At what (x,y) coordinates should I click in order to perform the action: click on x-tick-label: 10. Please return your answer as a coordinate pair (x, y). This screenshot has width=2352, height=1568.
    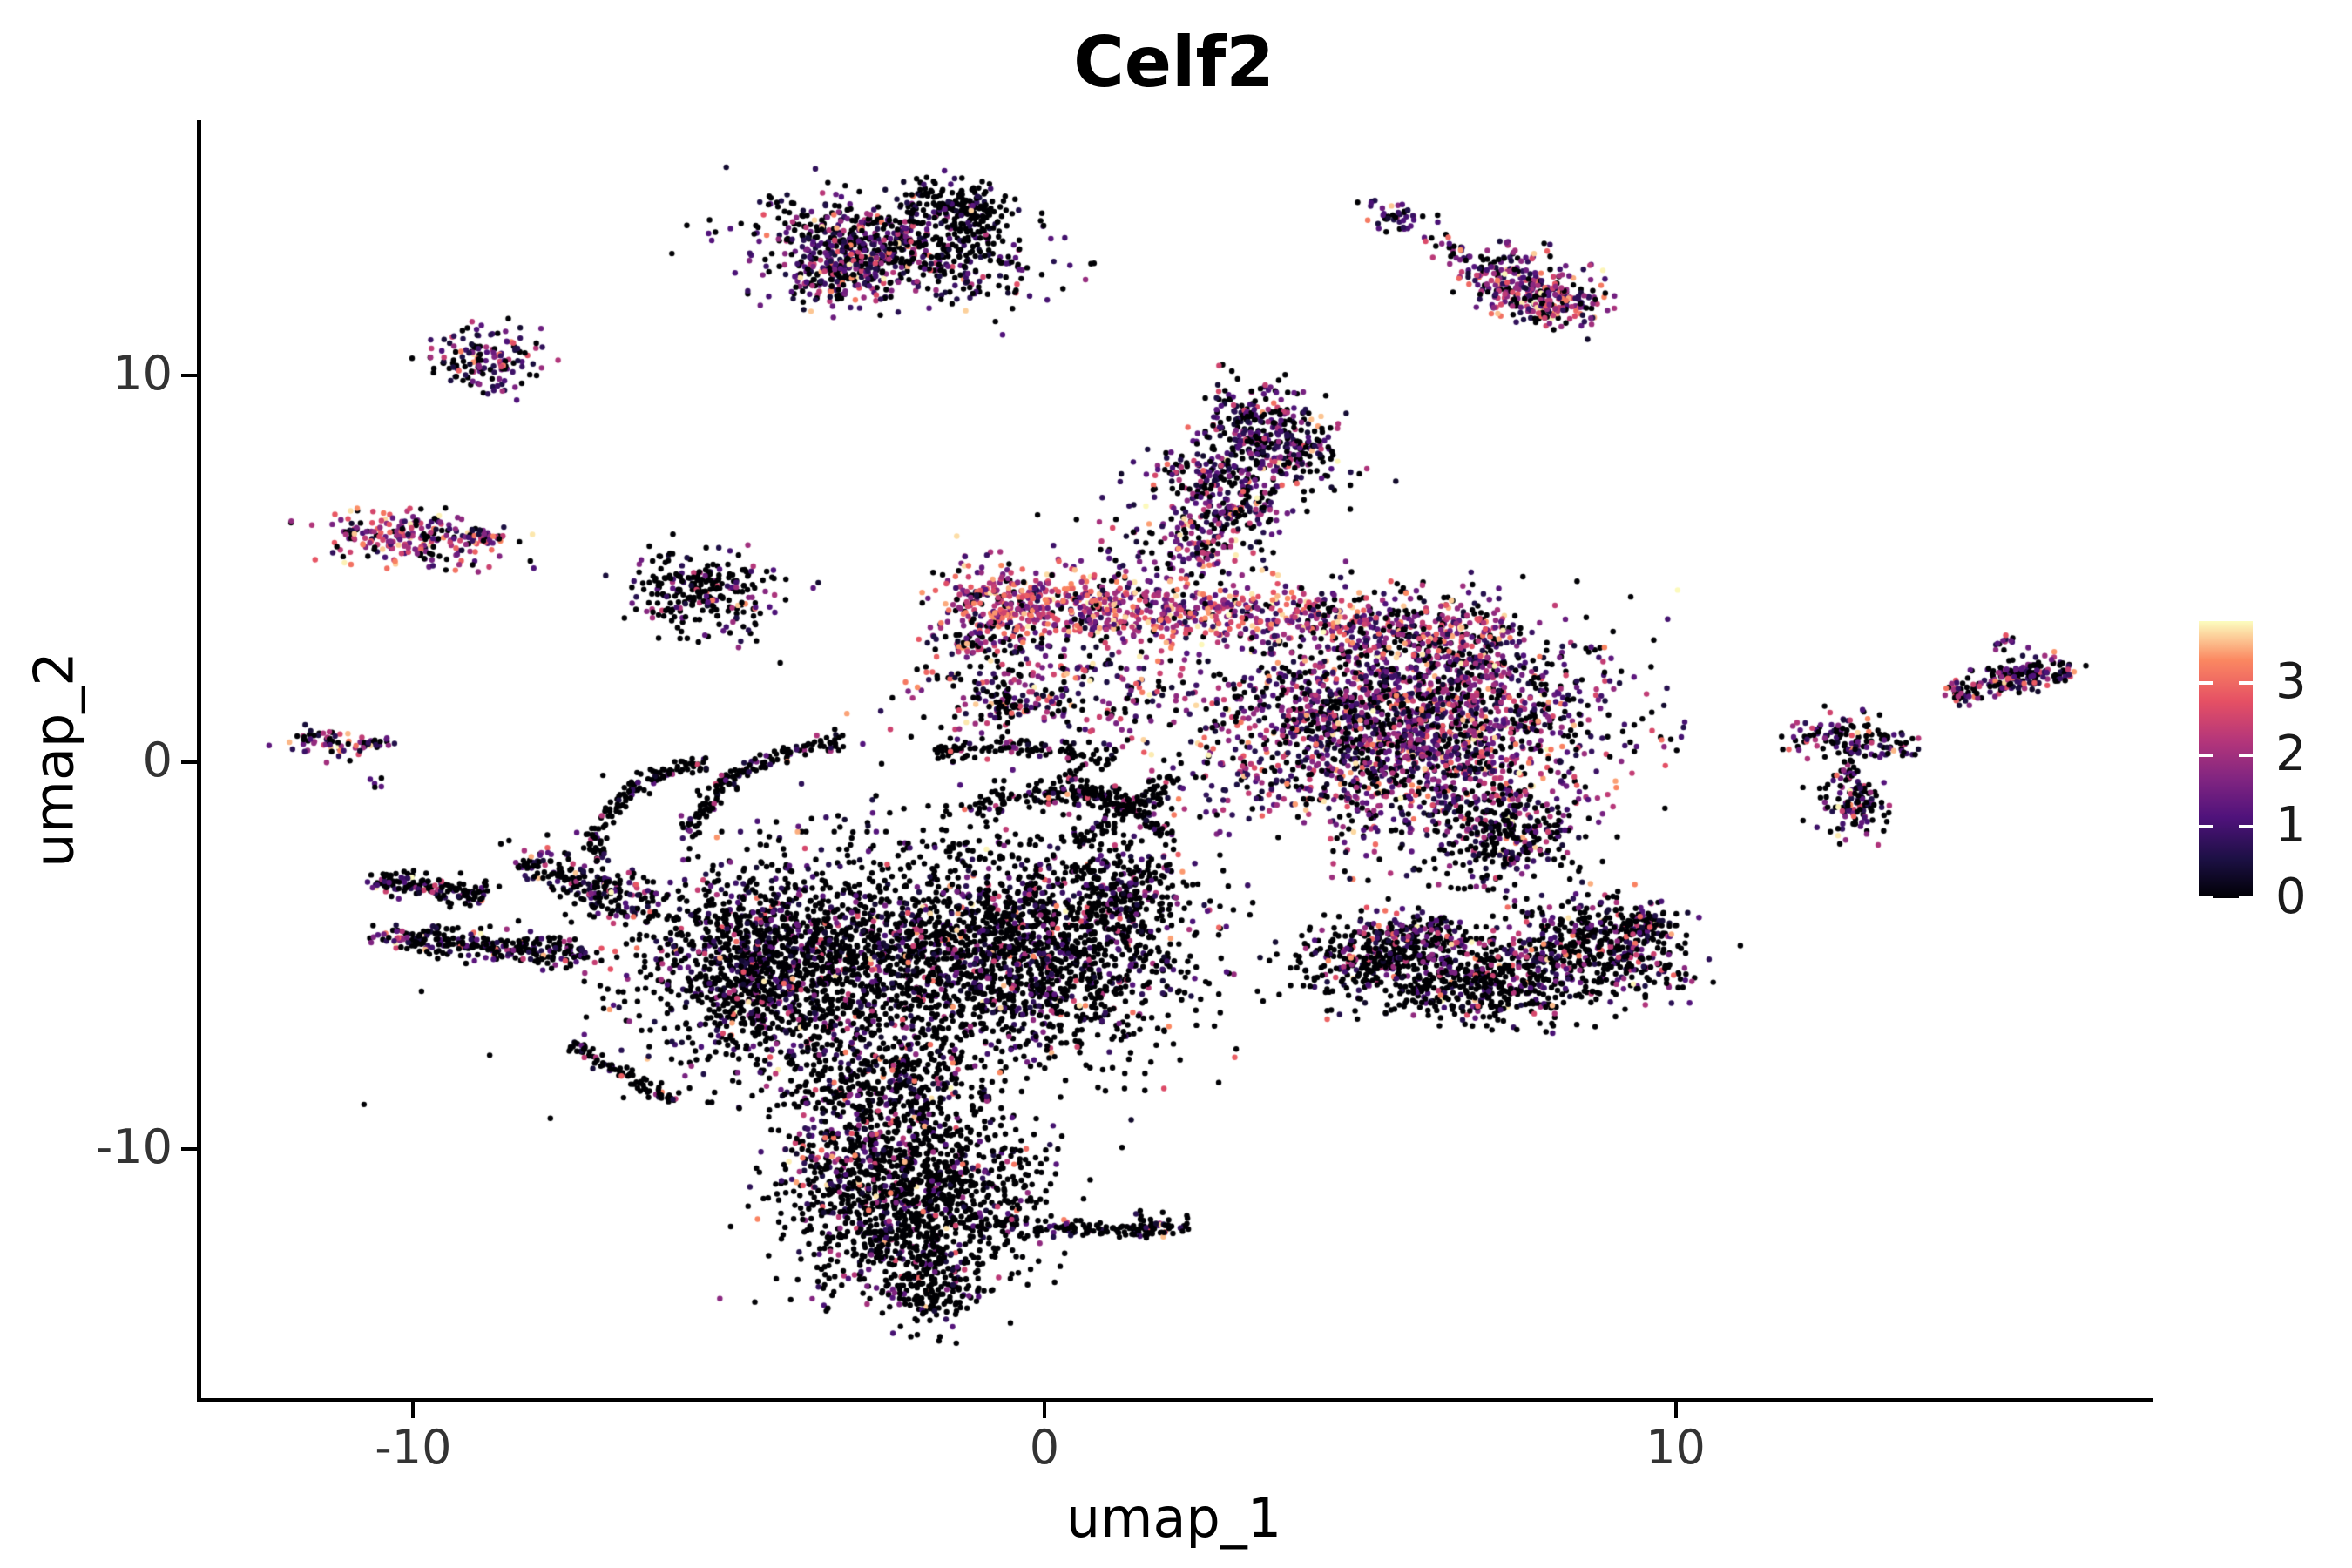
    Looking at the image, I should click on (1676, 1447).